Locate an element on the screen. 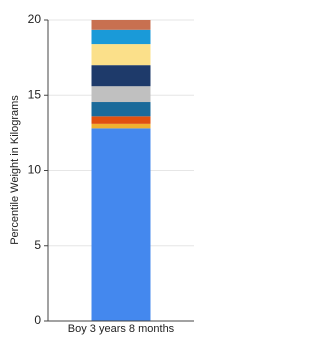 The image size is (320, 350). y-tick-label: 10 is located at coordinates (35, 170).